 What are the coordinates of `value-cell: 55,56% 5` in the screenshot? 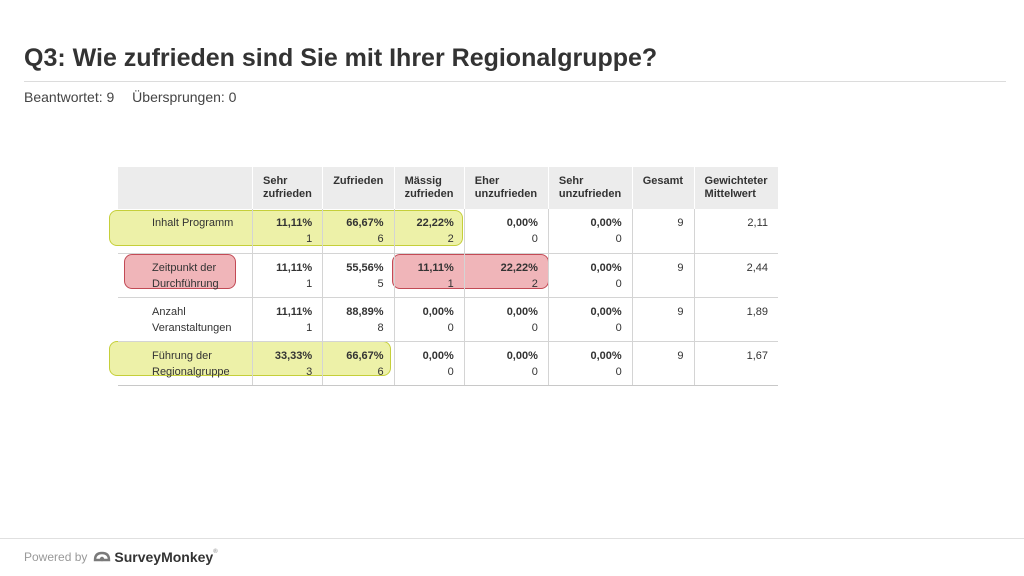 It's located at (358, 275).